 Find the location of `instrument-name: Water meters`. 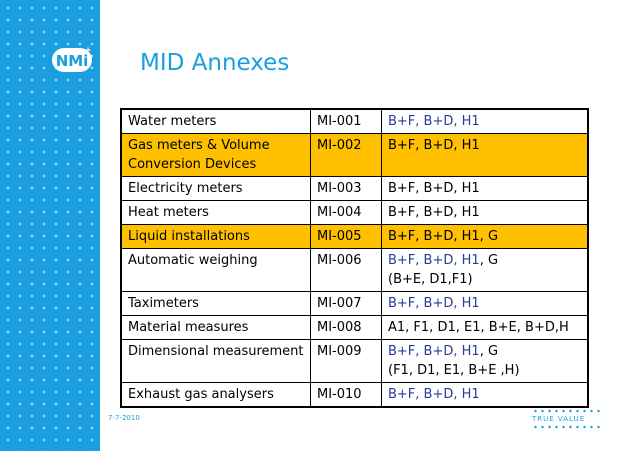

instrument-name: Water meters is located at coordinates (216, 121).